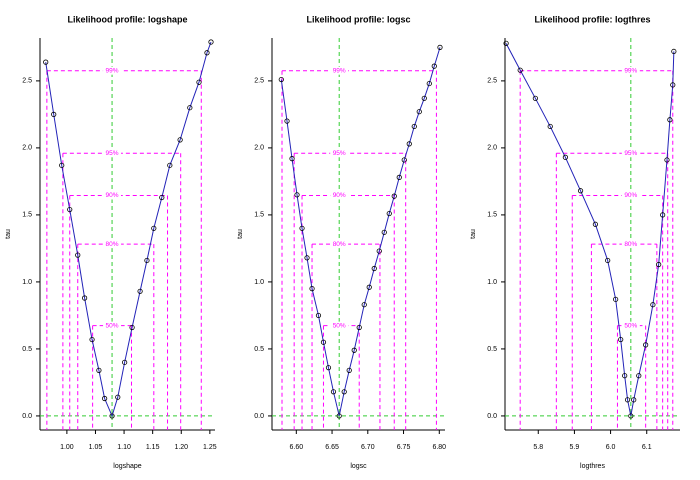 This screenshot has width=700, height=480. What do you see at coordinates (575, 447) in the screenshot?
I see `x-tick-label: 5.9` at bounding box center [575, 447].